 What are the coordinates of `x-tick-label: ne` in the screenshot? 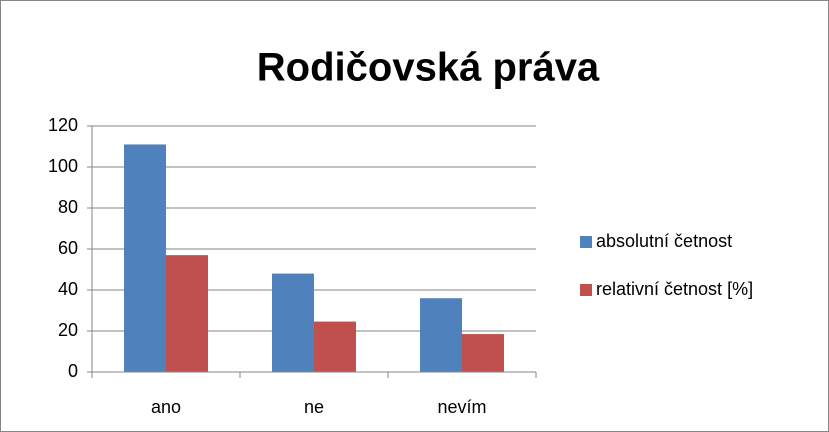 It's located at (314, 407).